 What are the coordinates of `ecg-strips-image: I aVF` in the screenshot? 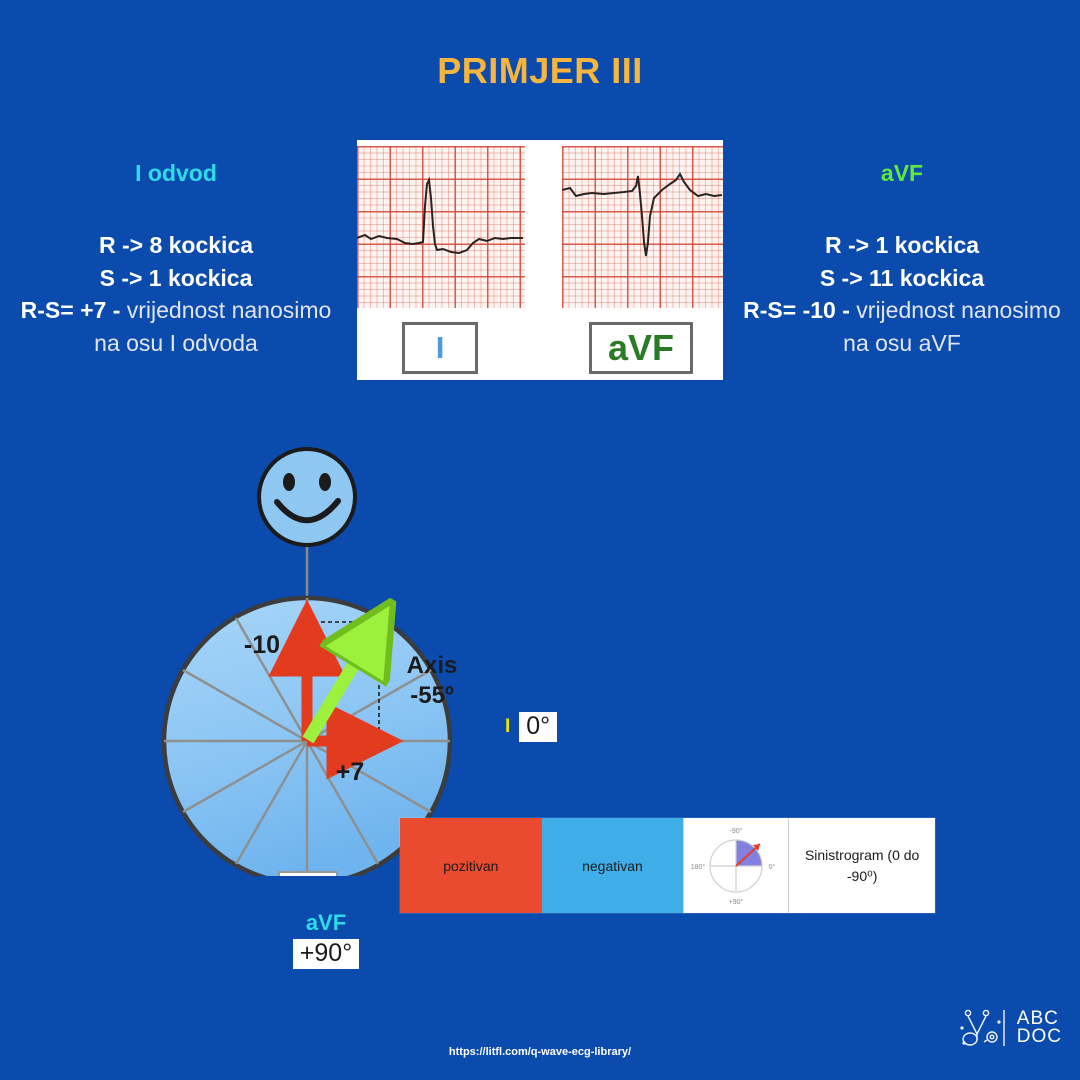 It's located at (540, 260).